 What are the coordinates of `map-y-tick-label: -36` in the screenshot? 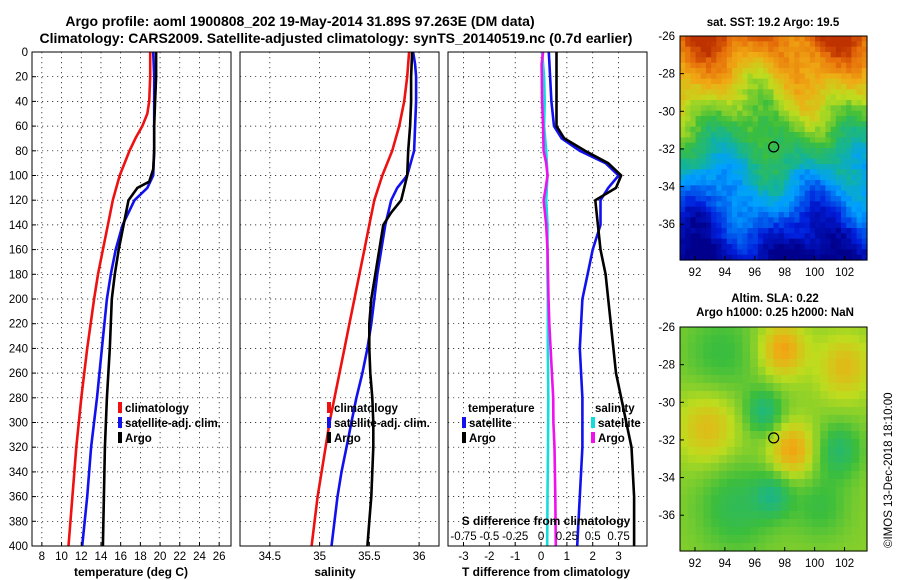 It's located at (666, 516).